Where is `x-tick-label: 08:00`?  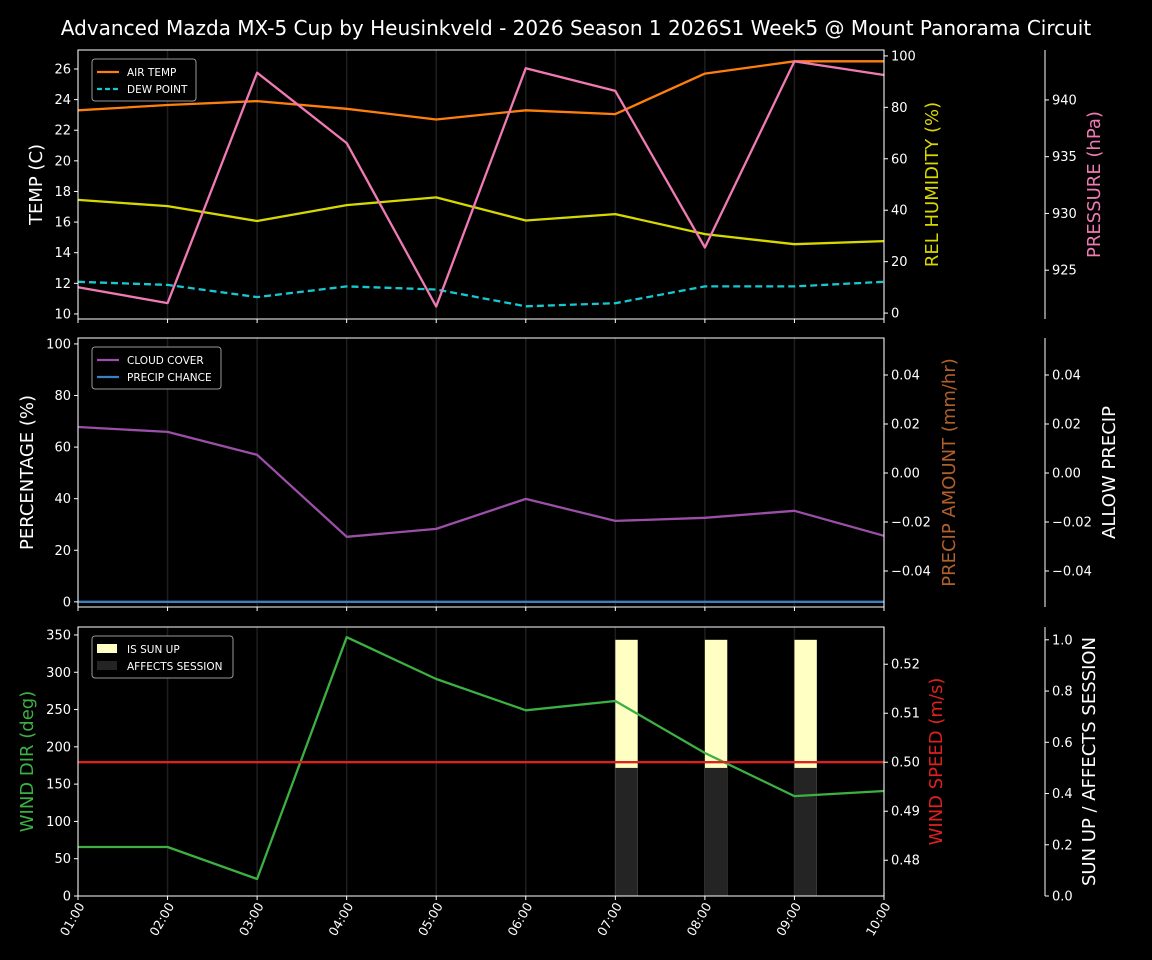
x-tick-label: 08:00 is located at coordinates (699, 919).